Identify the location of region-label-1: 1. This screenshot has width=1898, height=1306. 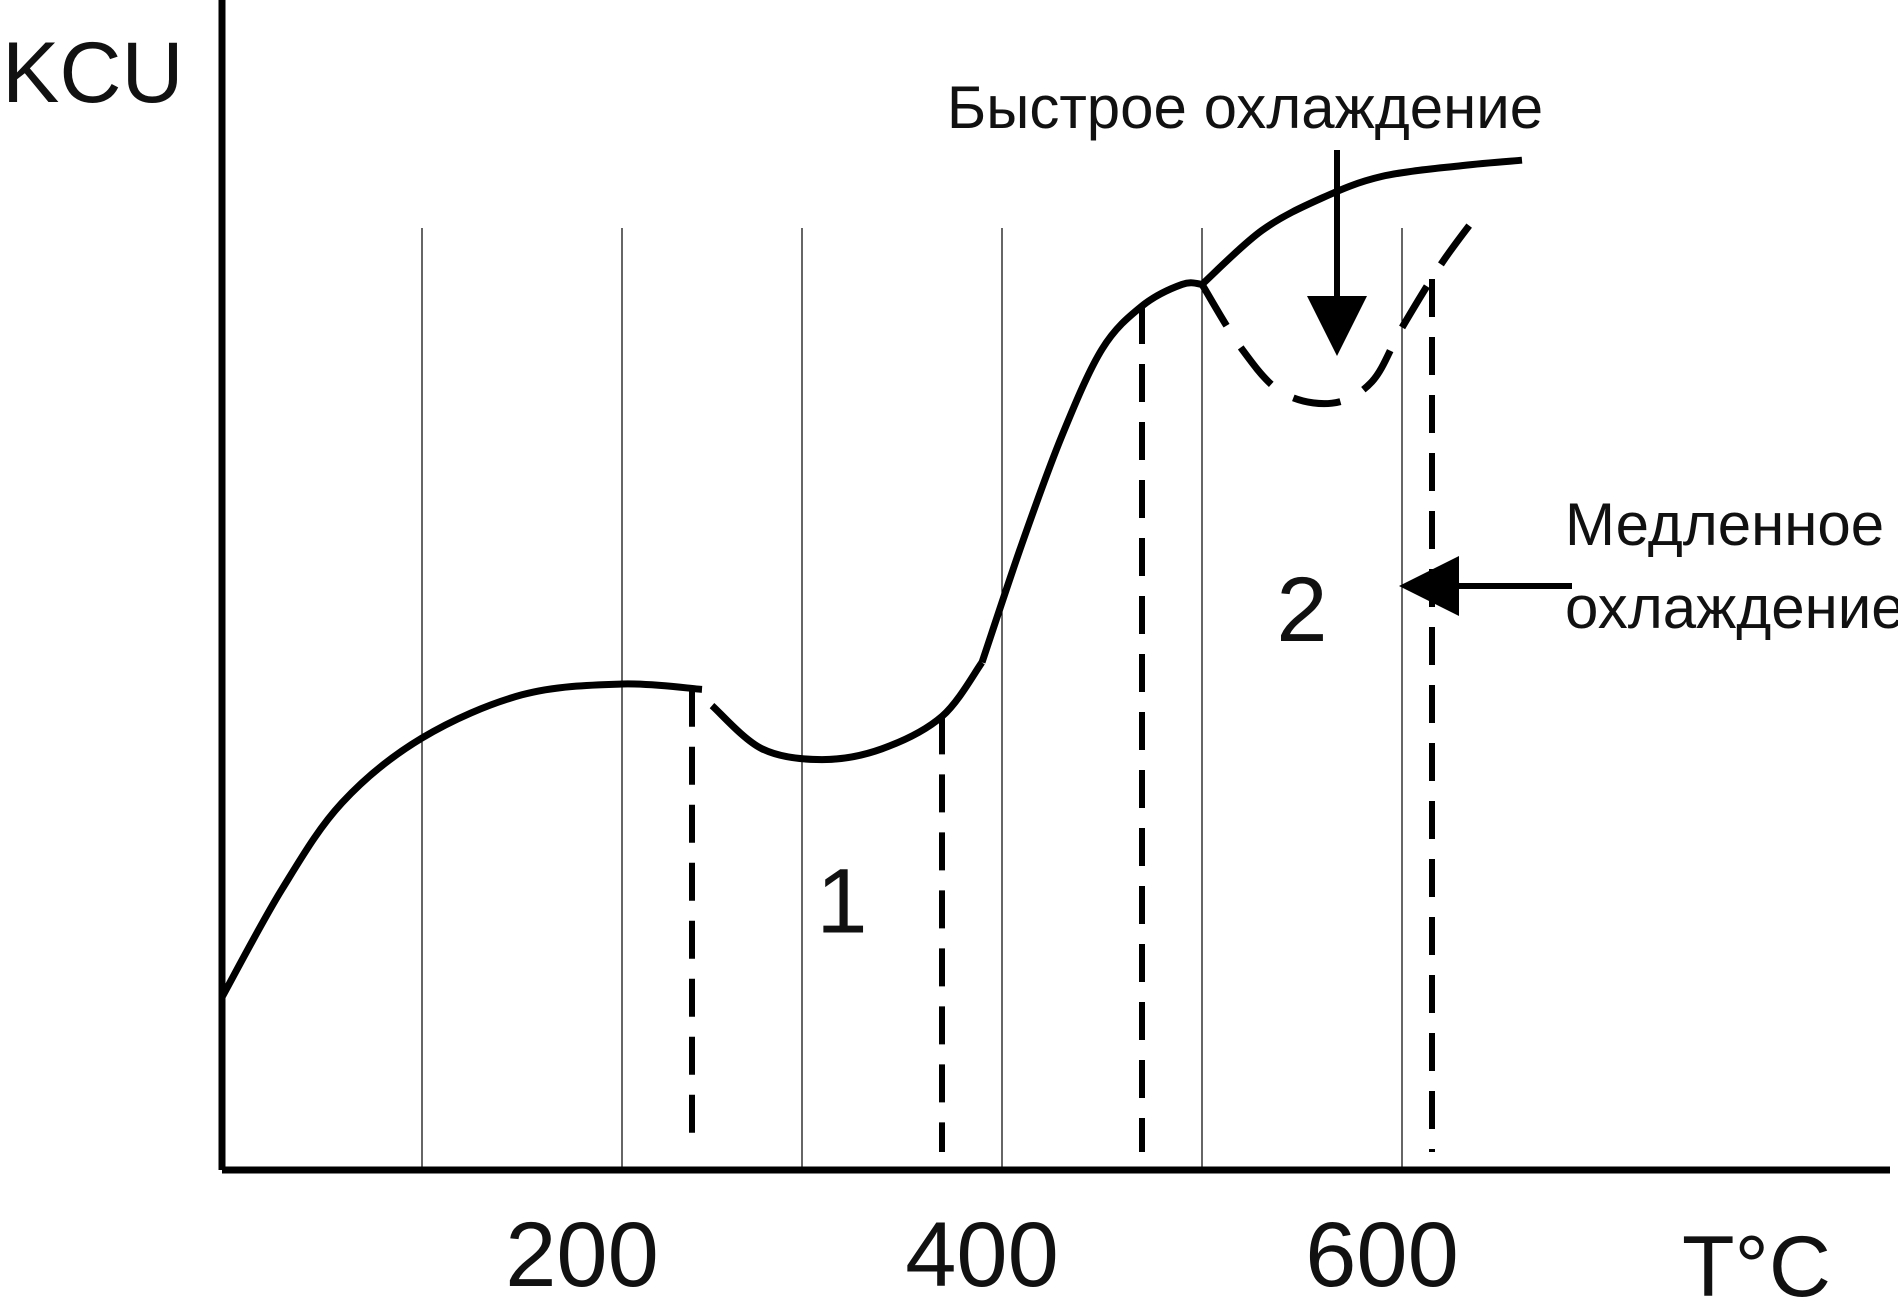
(841, 901).